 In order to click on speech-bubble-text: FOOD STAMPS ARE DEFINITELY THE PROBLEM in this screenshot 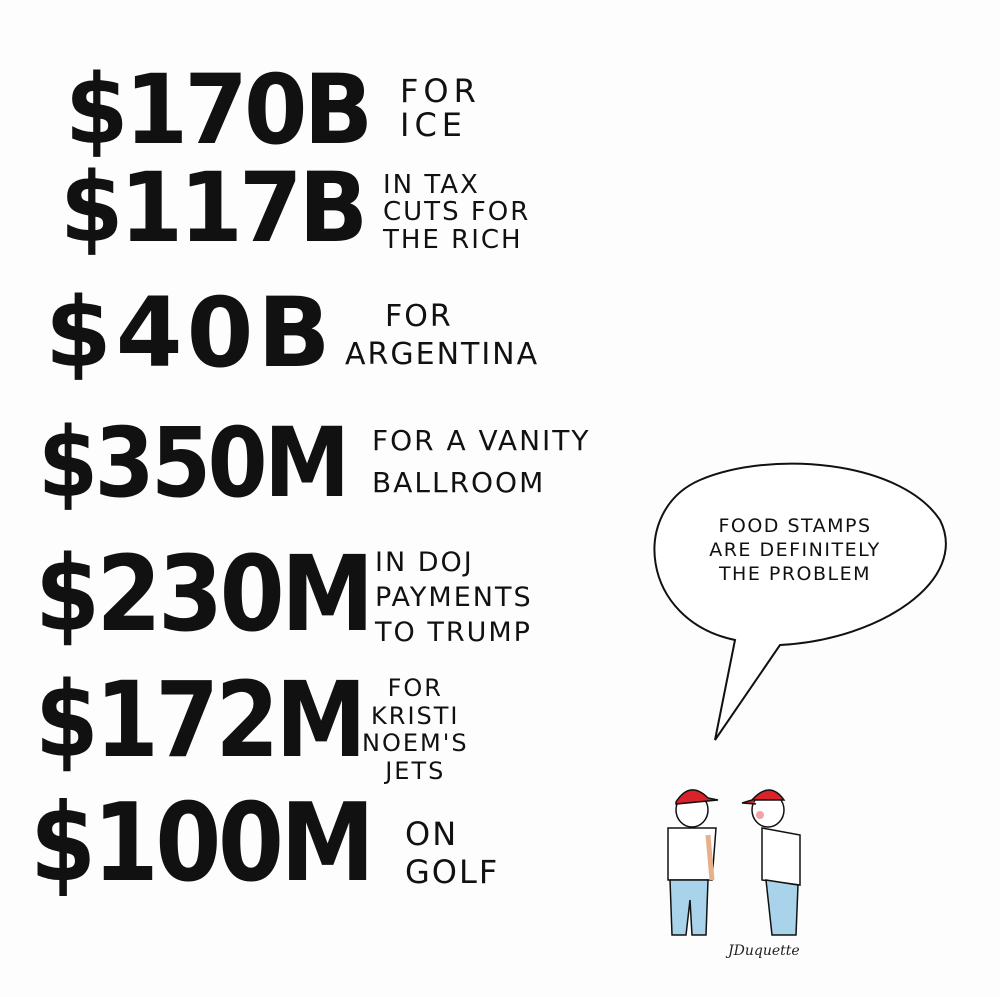, I will do `click(795, 550)`.